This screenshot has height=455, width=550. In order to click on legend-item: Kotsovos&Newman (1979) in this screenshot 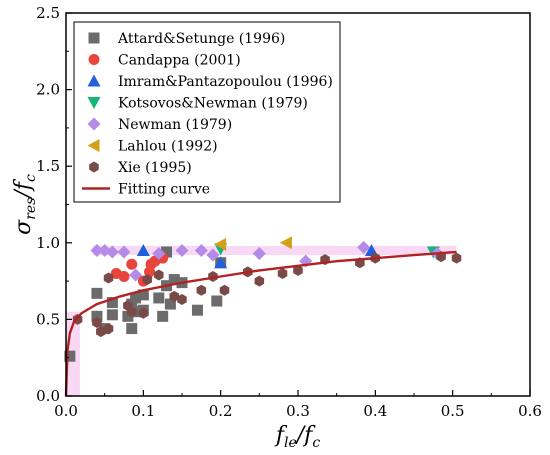, I will do `click(197, 104)`.